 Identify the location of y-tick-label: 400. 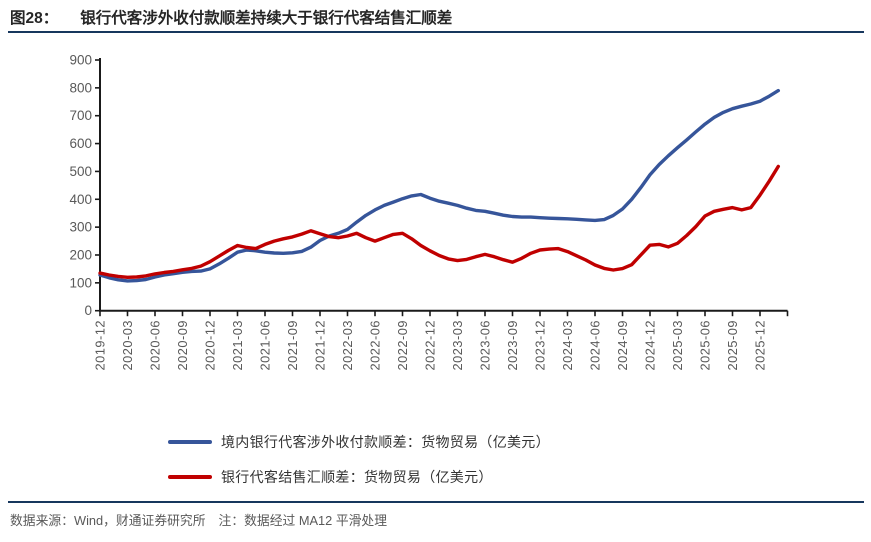
(80, 199).